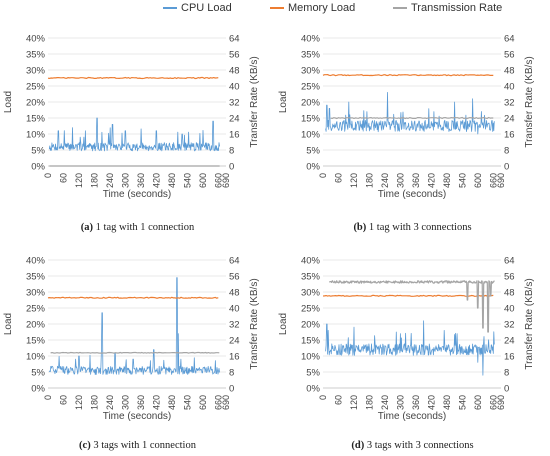  I want to click on y-tick-right: 40, so click(509, 87).